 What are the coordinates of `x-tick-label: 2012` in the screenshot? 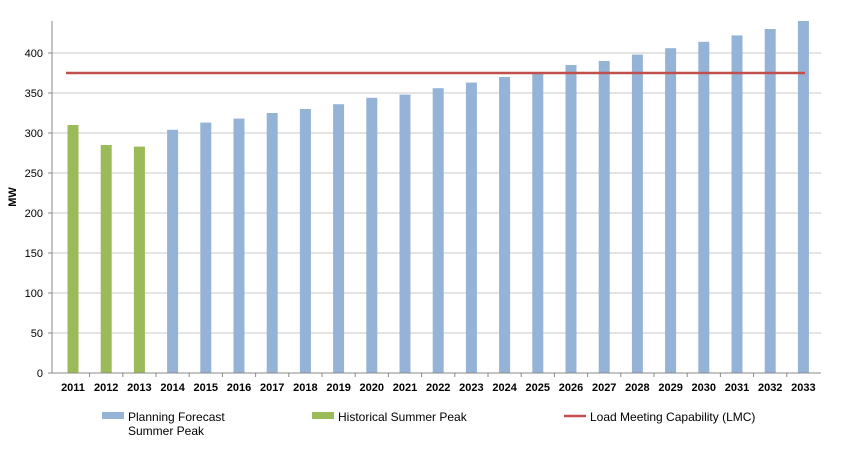 It's located at (106, 388).